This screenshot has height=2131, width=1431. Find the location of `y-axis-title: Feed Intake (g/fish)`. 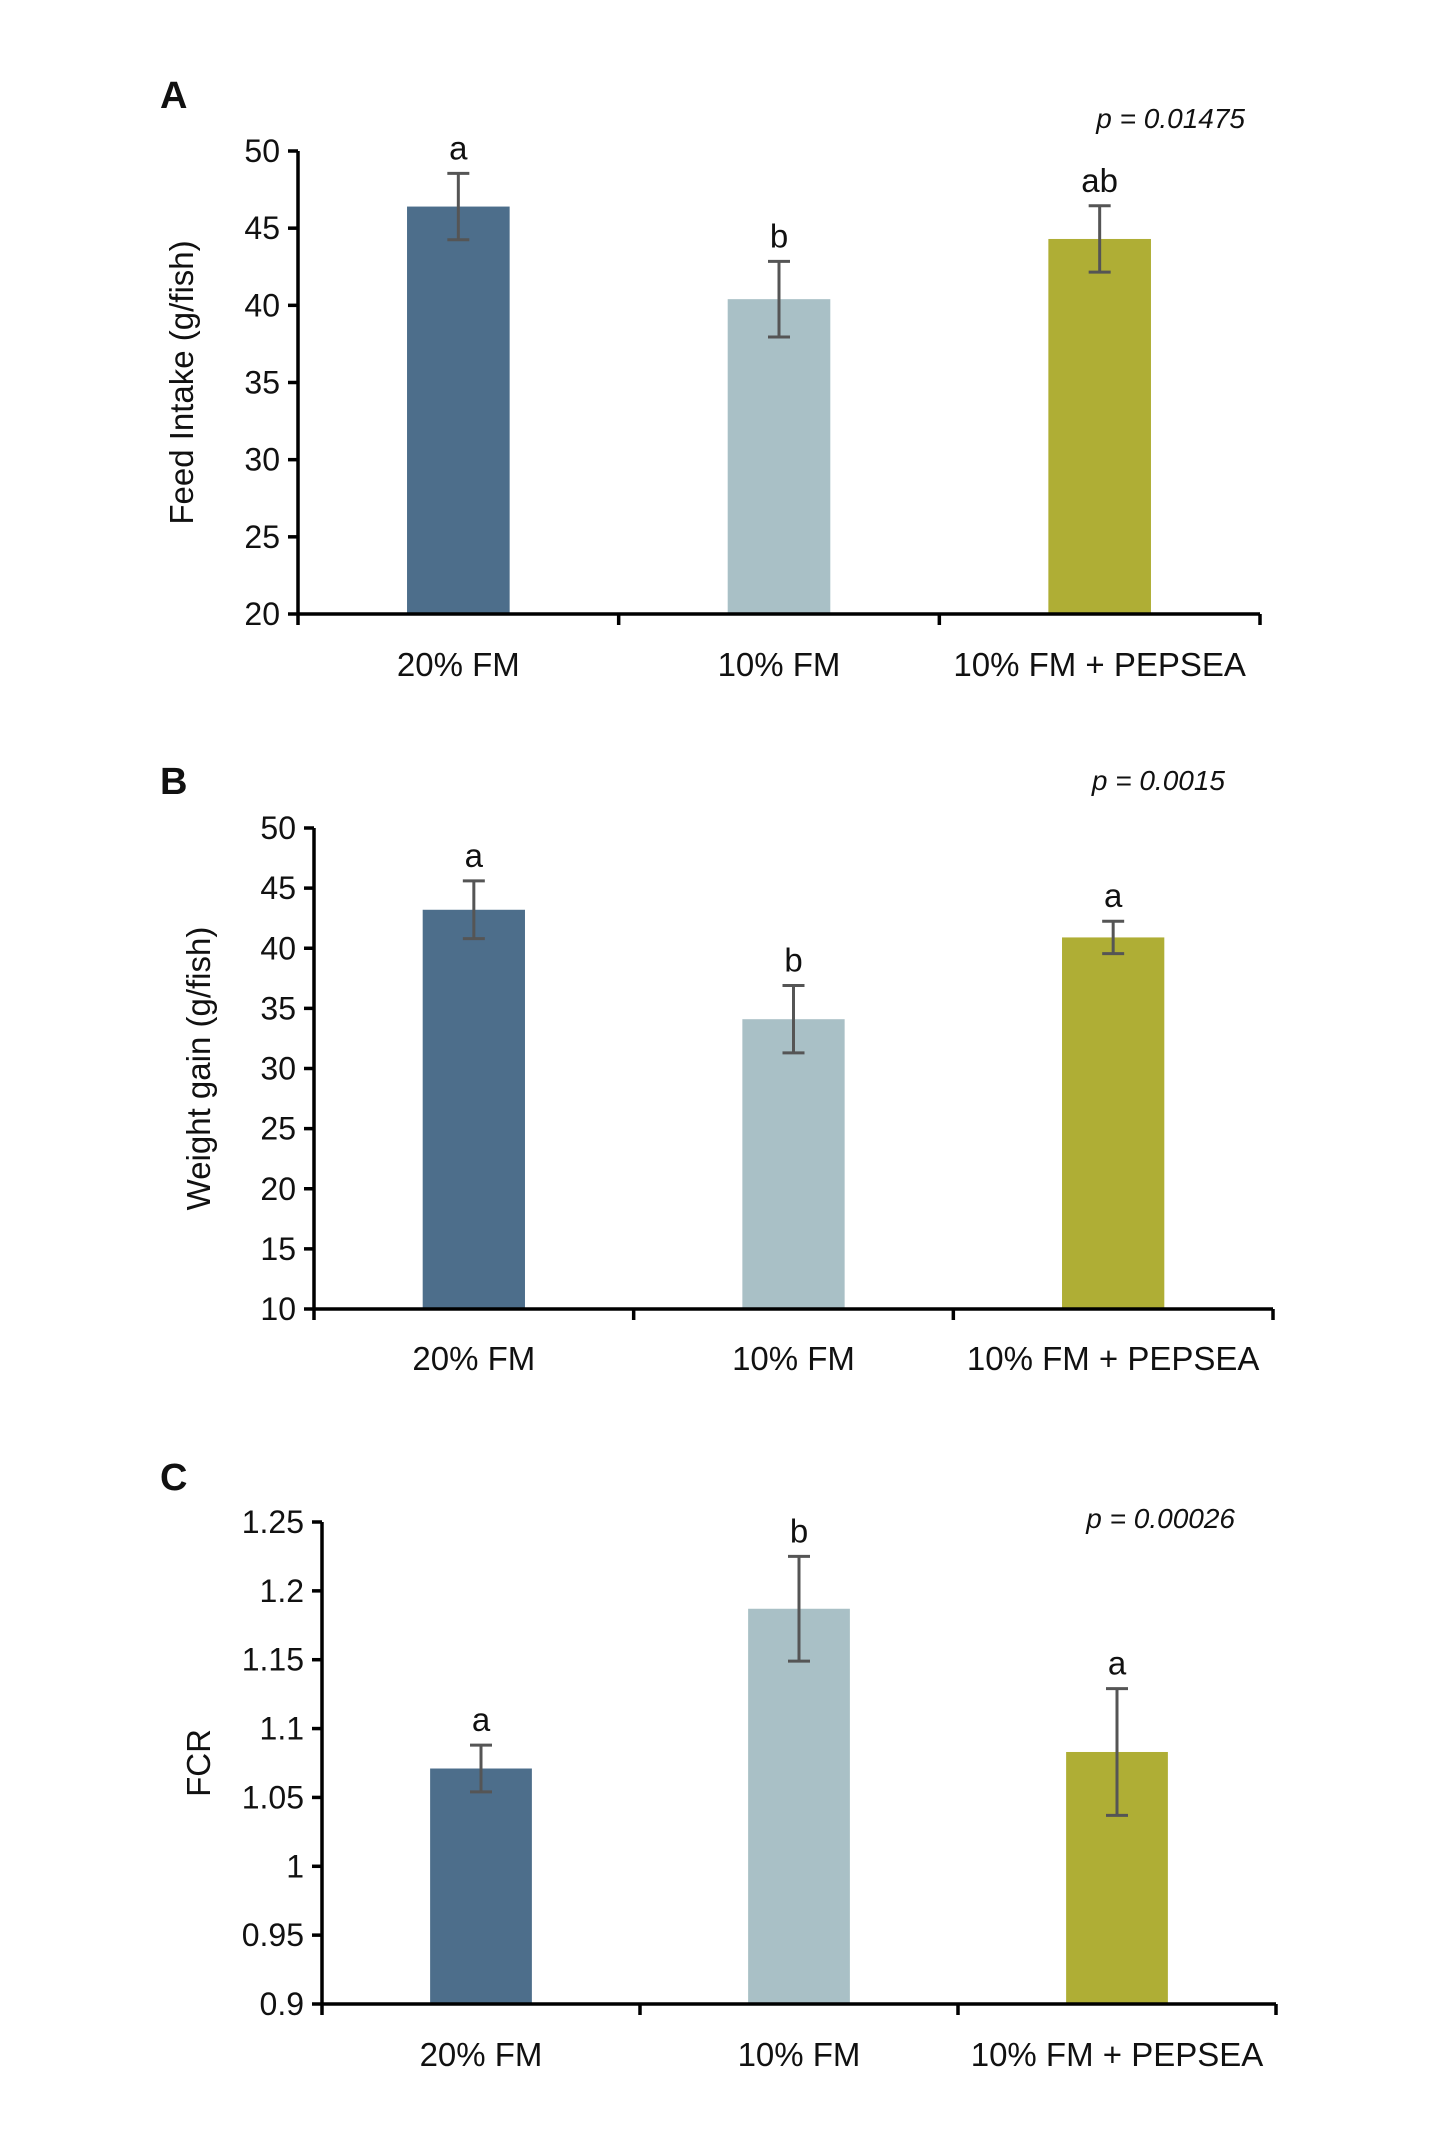

y-axis-title: Feed Intake (g/fish) is located at coordinates (181, 382).